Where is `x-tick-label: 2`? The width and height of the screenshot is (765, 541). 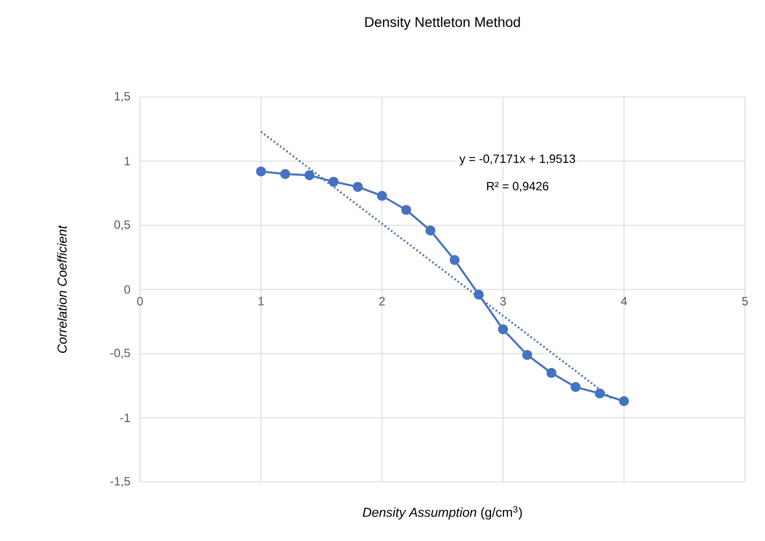
x-tick-label: 2 is located at coordinates (382, 301).